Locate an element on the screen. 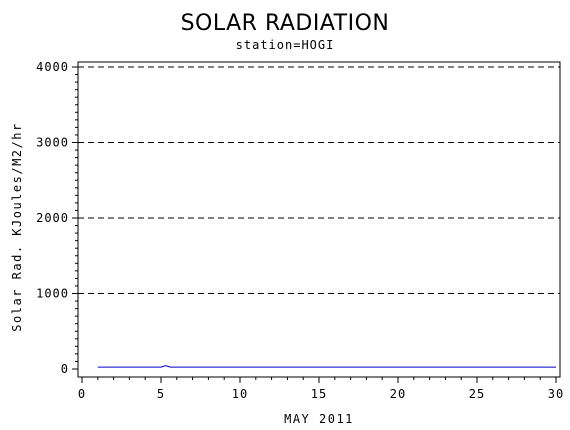 This screenshot has height=430, width=570. y-axis-label: Solar Rad. KJoules/M2/hr is located at coordinates (17, 226).